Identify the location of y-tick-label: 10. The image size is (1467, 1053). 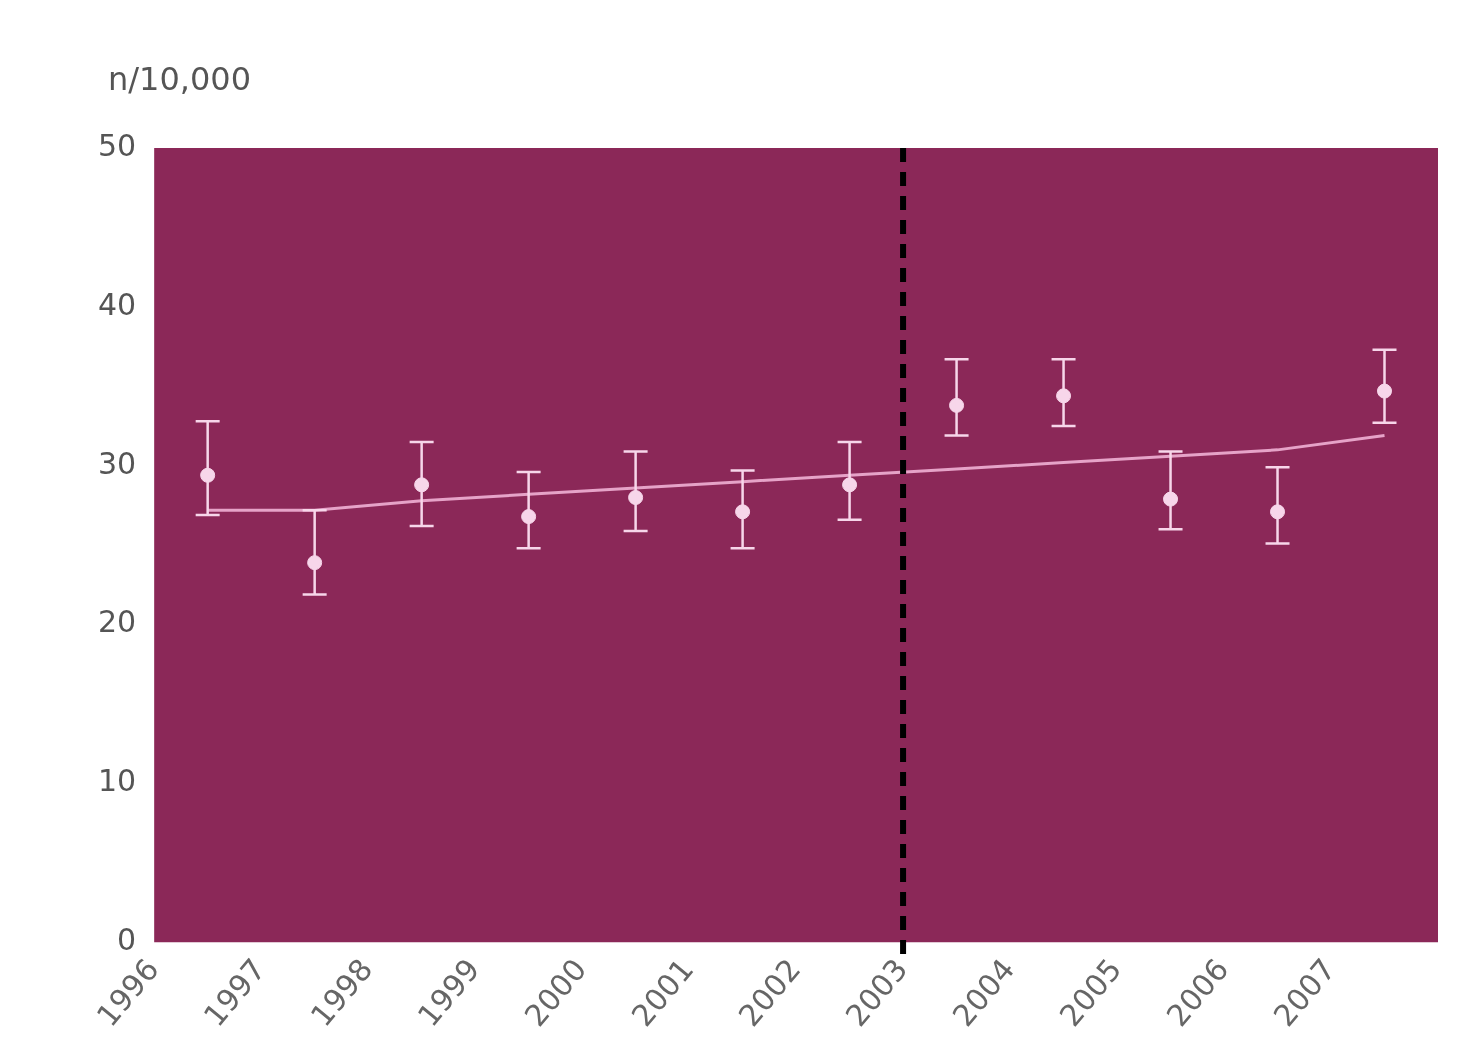
(117, 781).